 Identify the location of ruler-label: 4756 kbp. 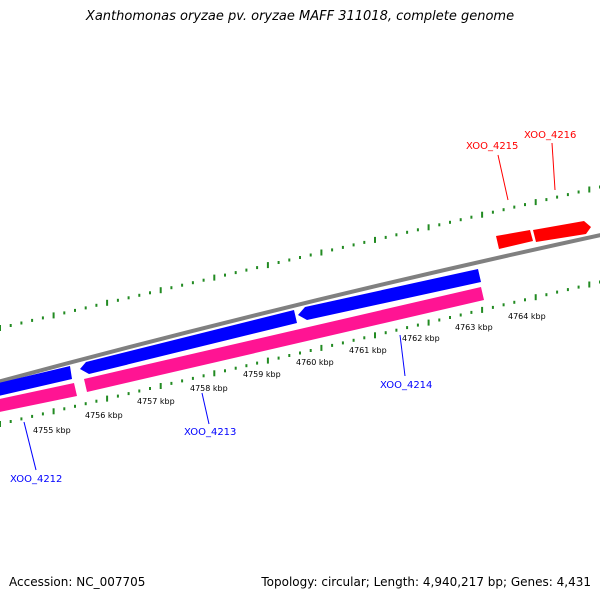
(104, 415).